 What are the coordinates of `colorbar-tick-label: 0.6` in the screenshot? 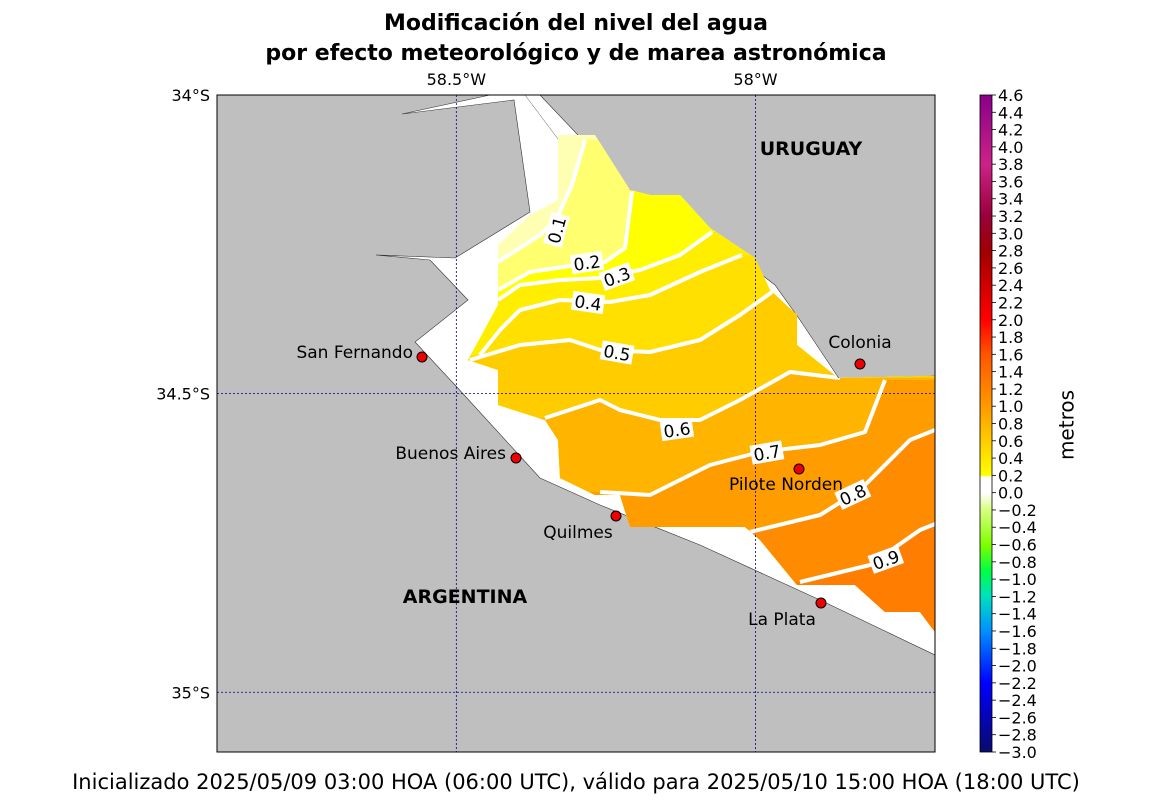 It's located at (1010, 441).